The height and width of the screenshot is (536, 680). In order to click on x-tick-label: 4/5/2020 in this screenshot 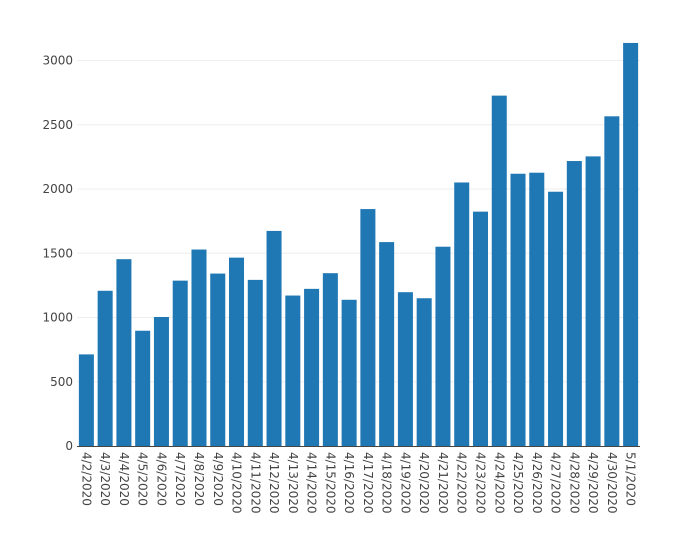, I will do `click(143, 479)`.